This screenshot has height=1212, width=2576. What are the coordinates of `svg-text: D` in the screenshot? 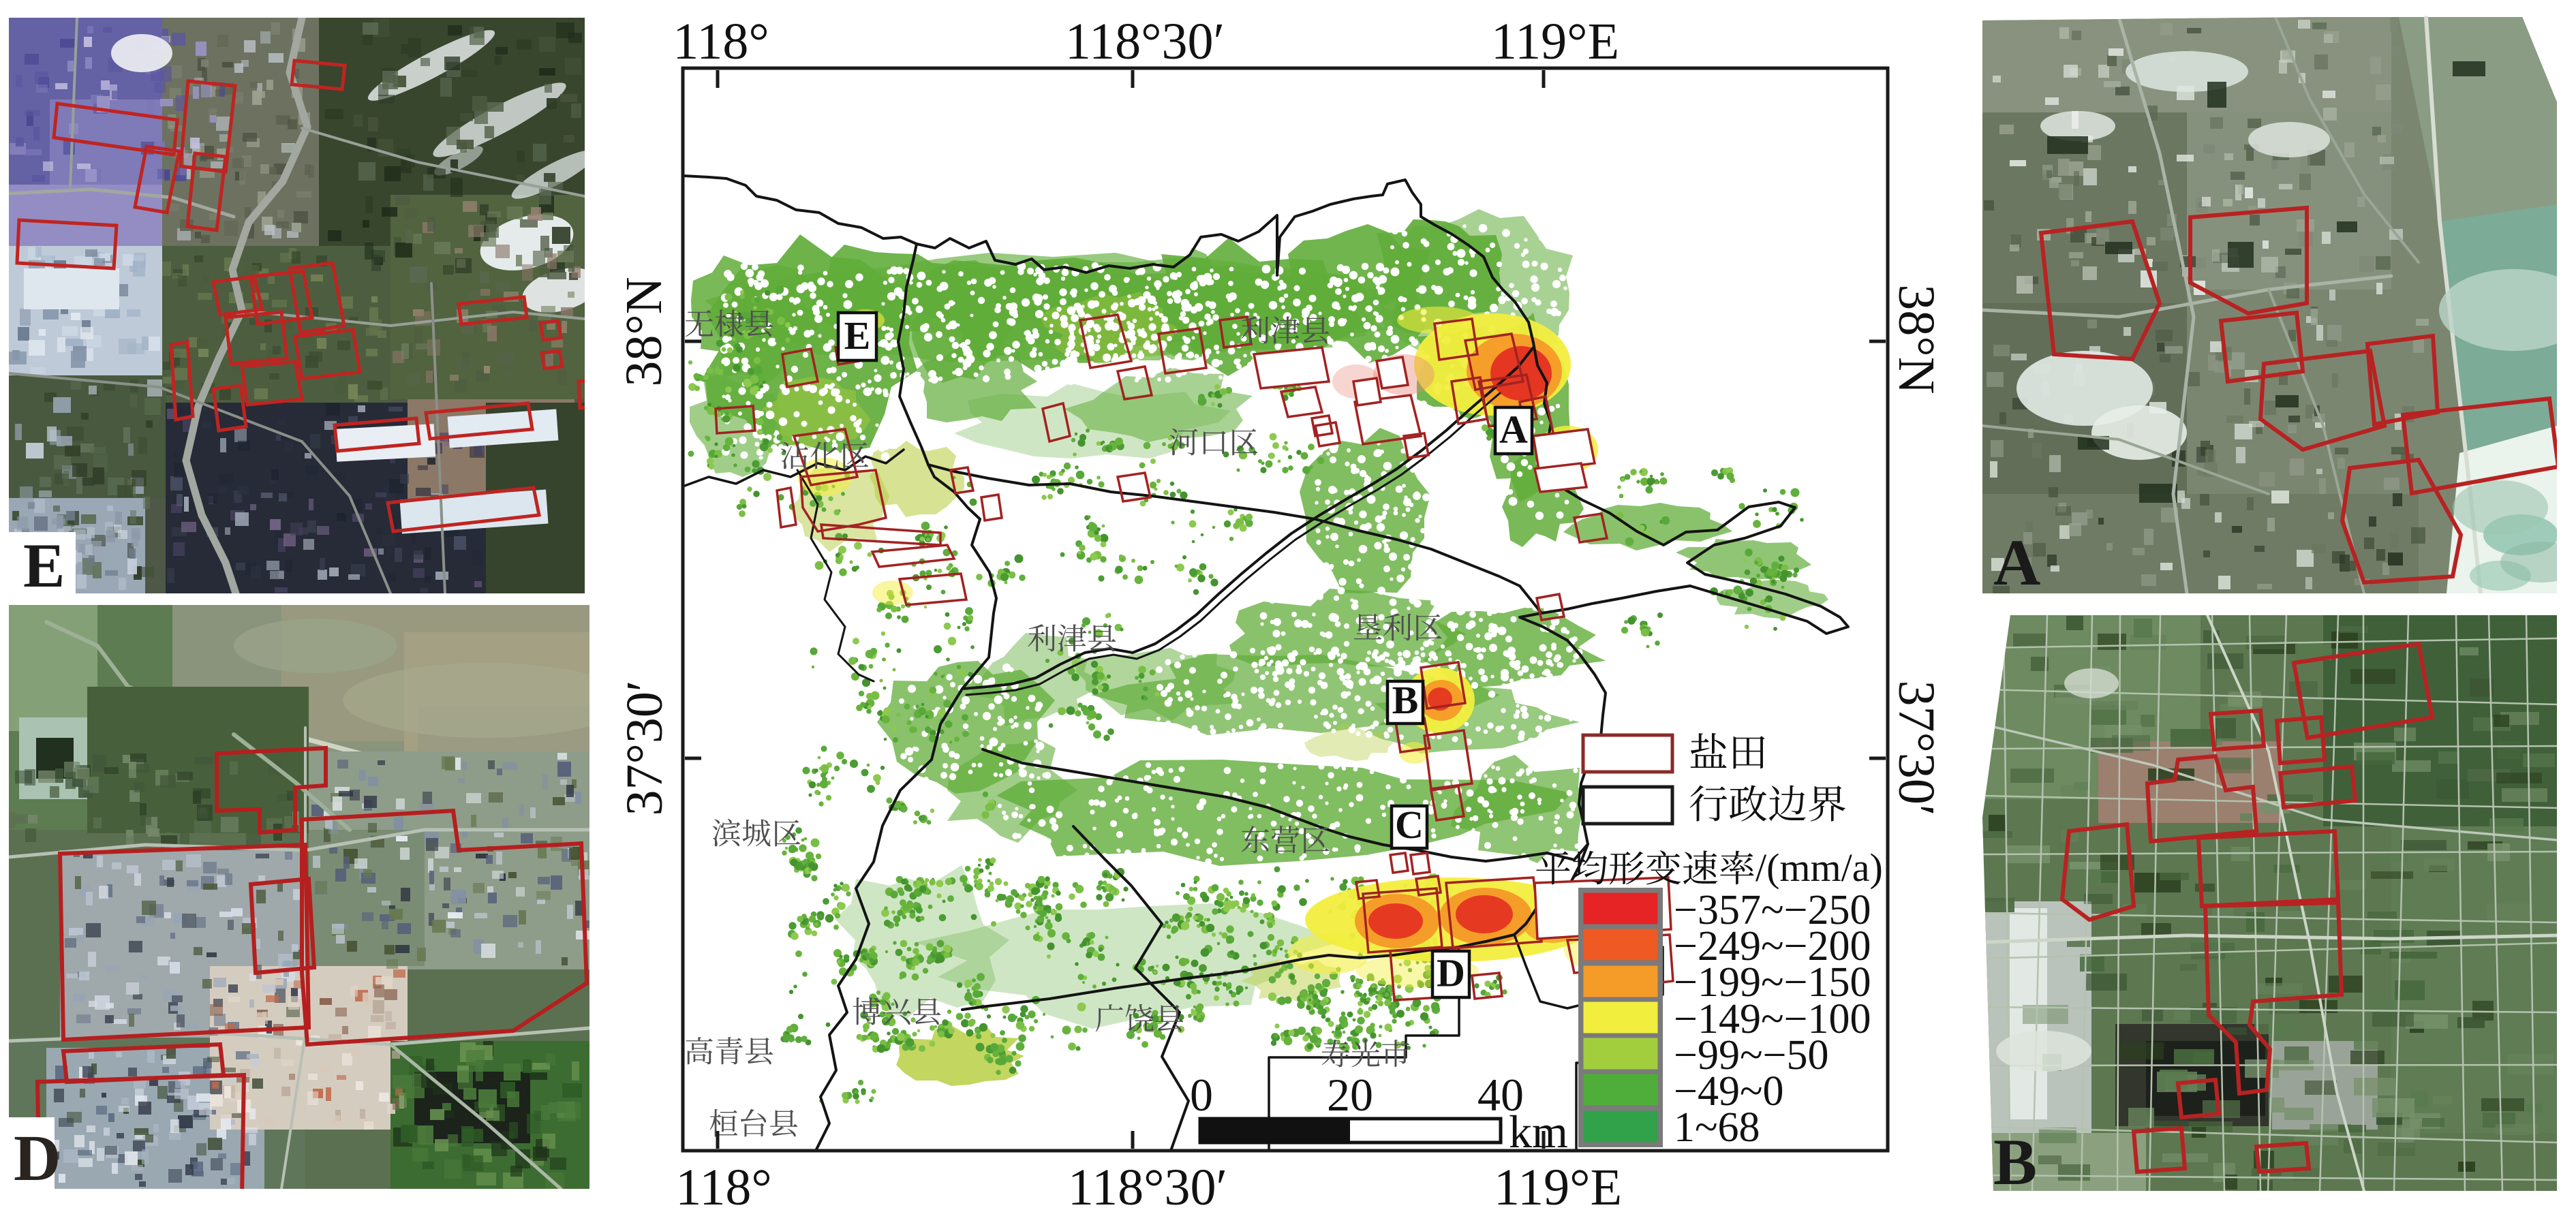 It's located at (37, 1157).